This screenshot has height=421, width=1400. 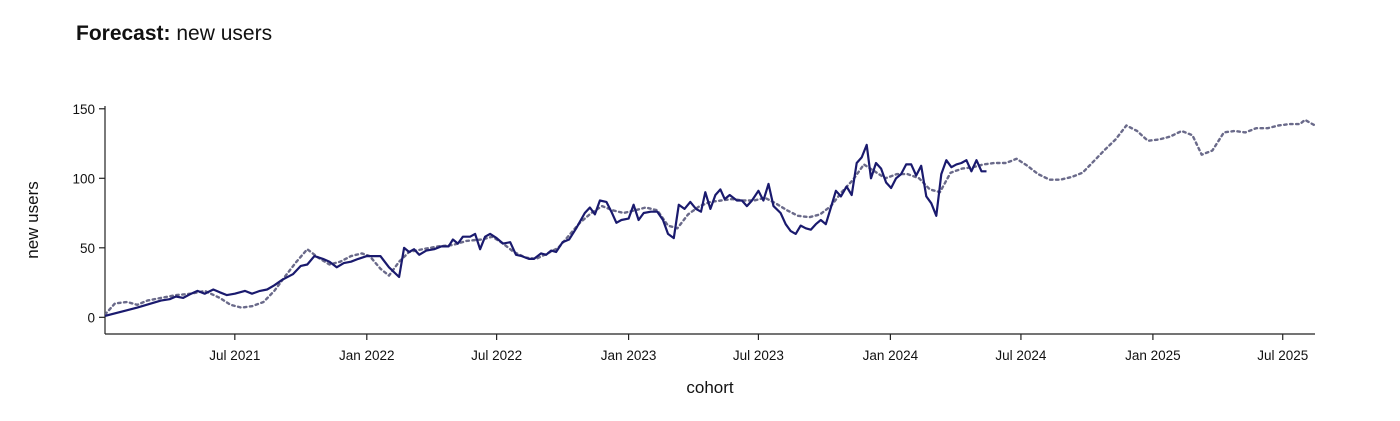 I want to click on y-axis-title: new users, so click(x=32, y=219).